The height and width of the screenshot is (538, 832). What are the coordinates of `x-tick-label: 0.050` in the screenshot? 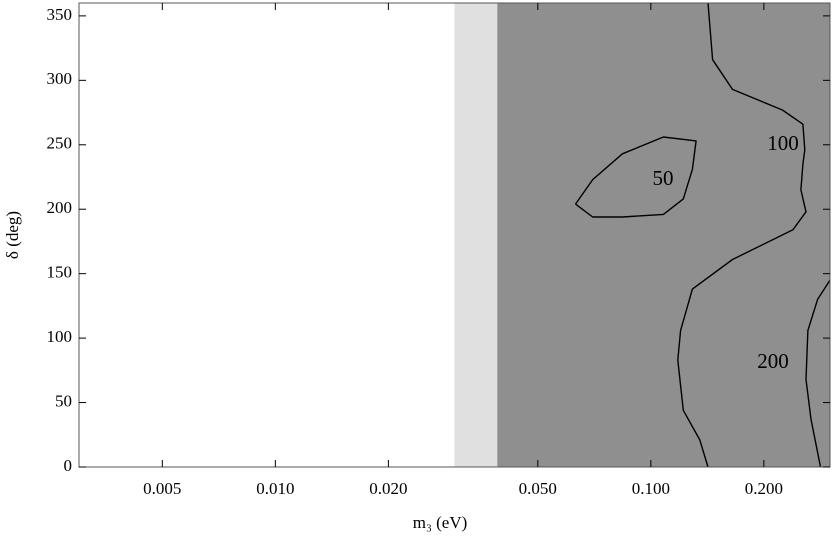 It's located at (538, 488).